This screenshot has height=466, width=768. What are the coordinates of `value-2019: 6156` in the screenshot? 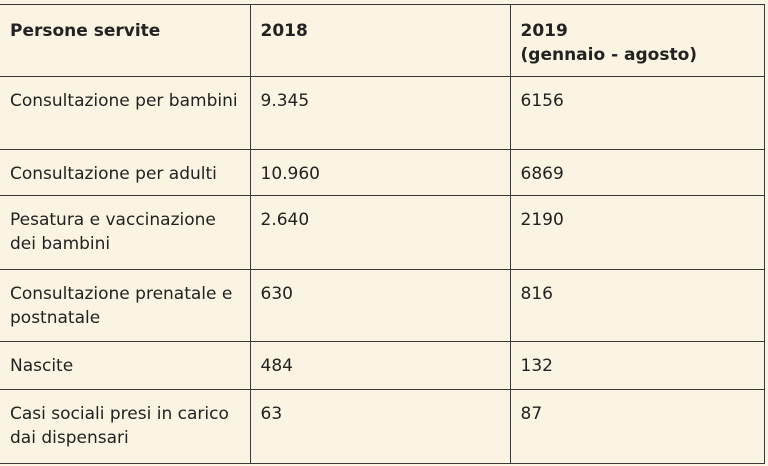 It's located at (637, 113).